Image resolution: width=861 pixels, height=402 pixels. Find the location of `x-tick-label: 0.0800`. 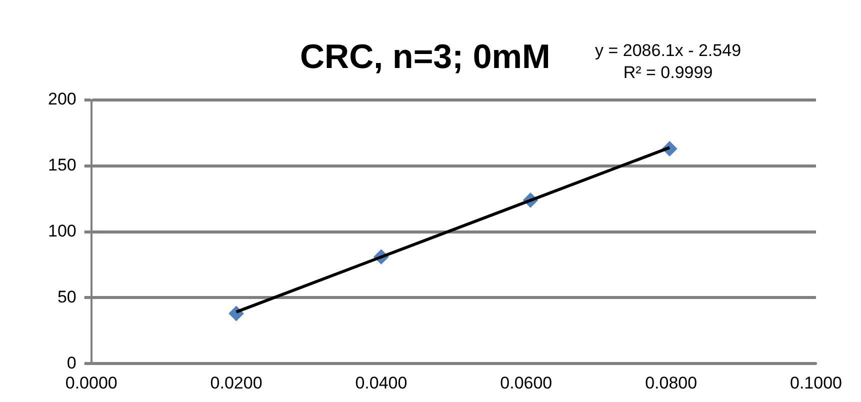

x-tick-label: 0.0800 is located at coordinates (671, 382).